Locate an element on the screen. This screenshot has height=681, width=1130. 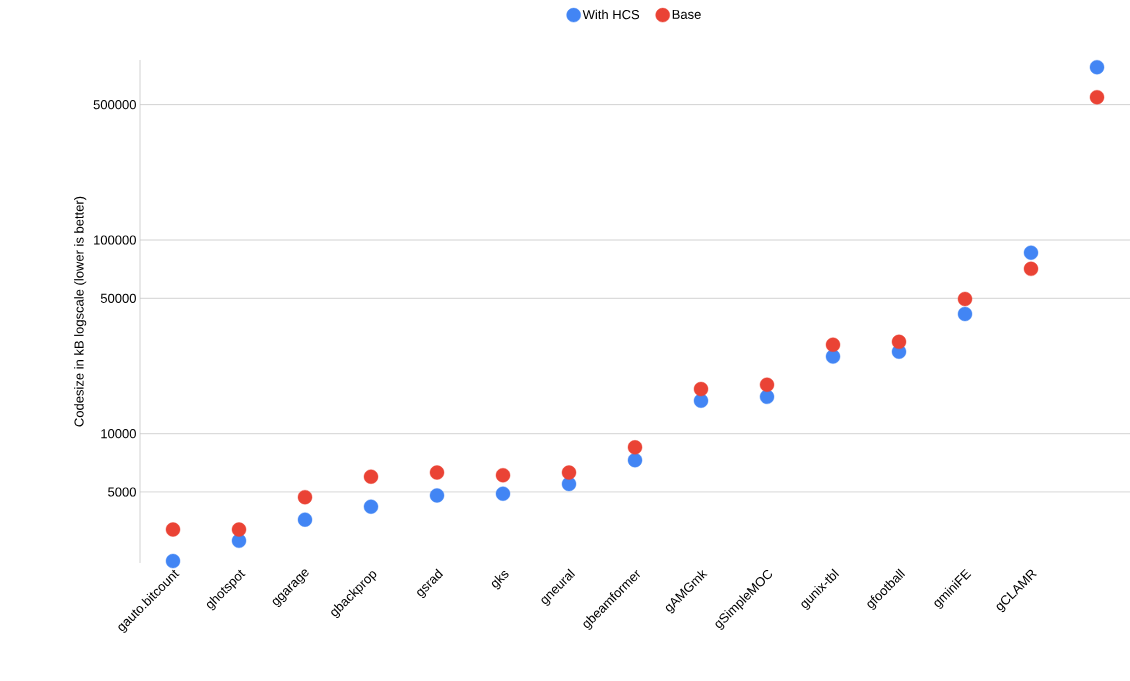
y-tick-label: 100000 is located at coordinates (115, 240).